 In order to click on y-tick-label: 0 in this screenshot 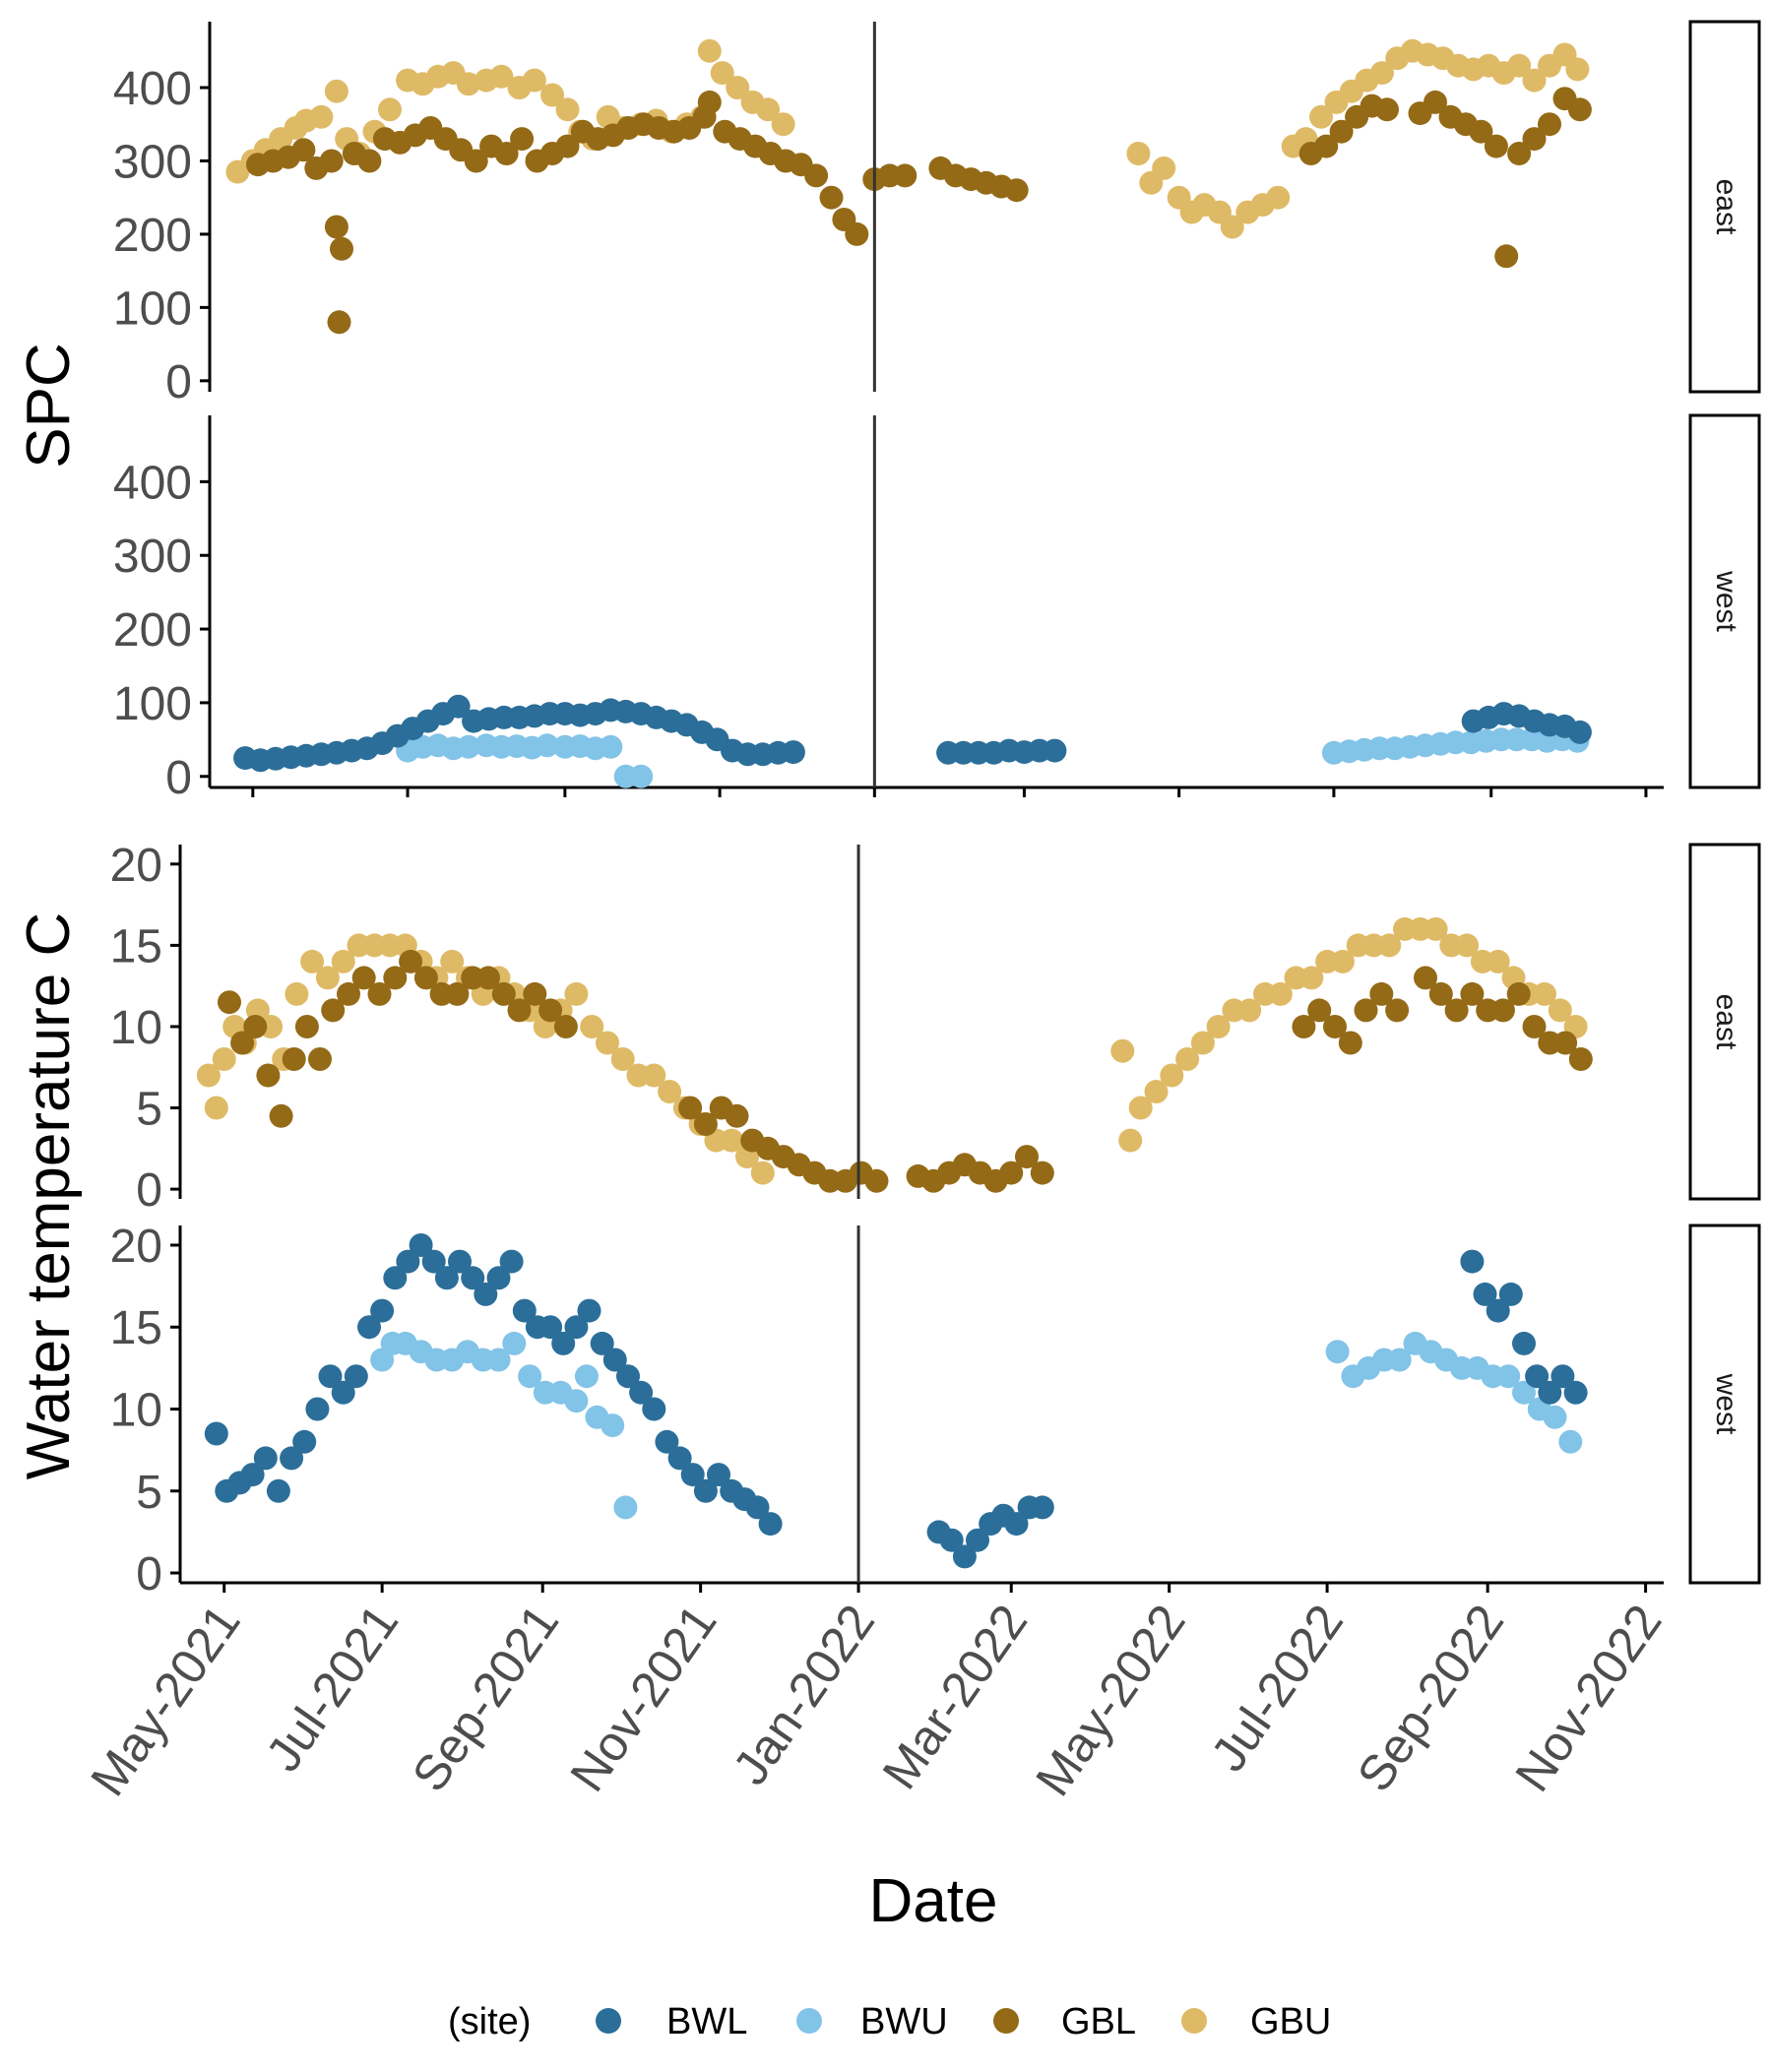, I will do `click(149, 1574)`.